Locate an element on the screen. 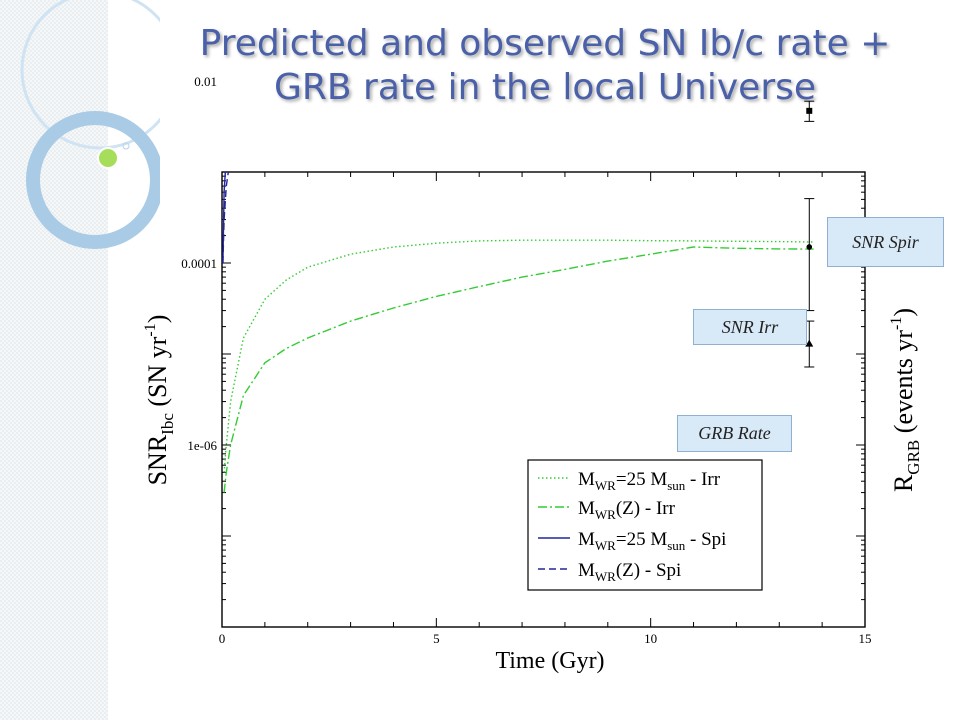 The image size is (960, 720). x-tick-label: 0 is located at coordinates (222, 638).